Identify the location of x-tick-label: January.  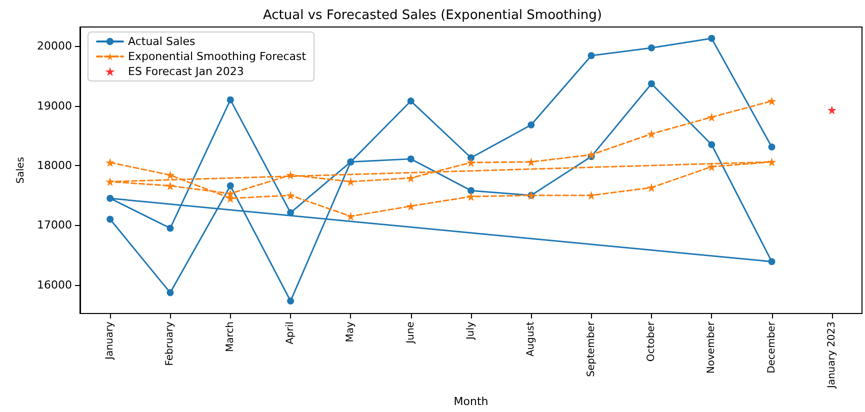
(110, 340).